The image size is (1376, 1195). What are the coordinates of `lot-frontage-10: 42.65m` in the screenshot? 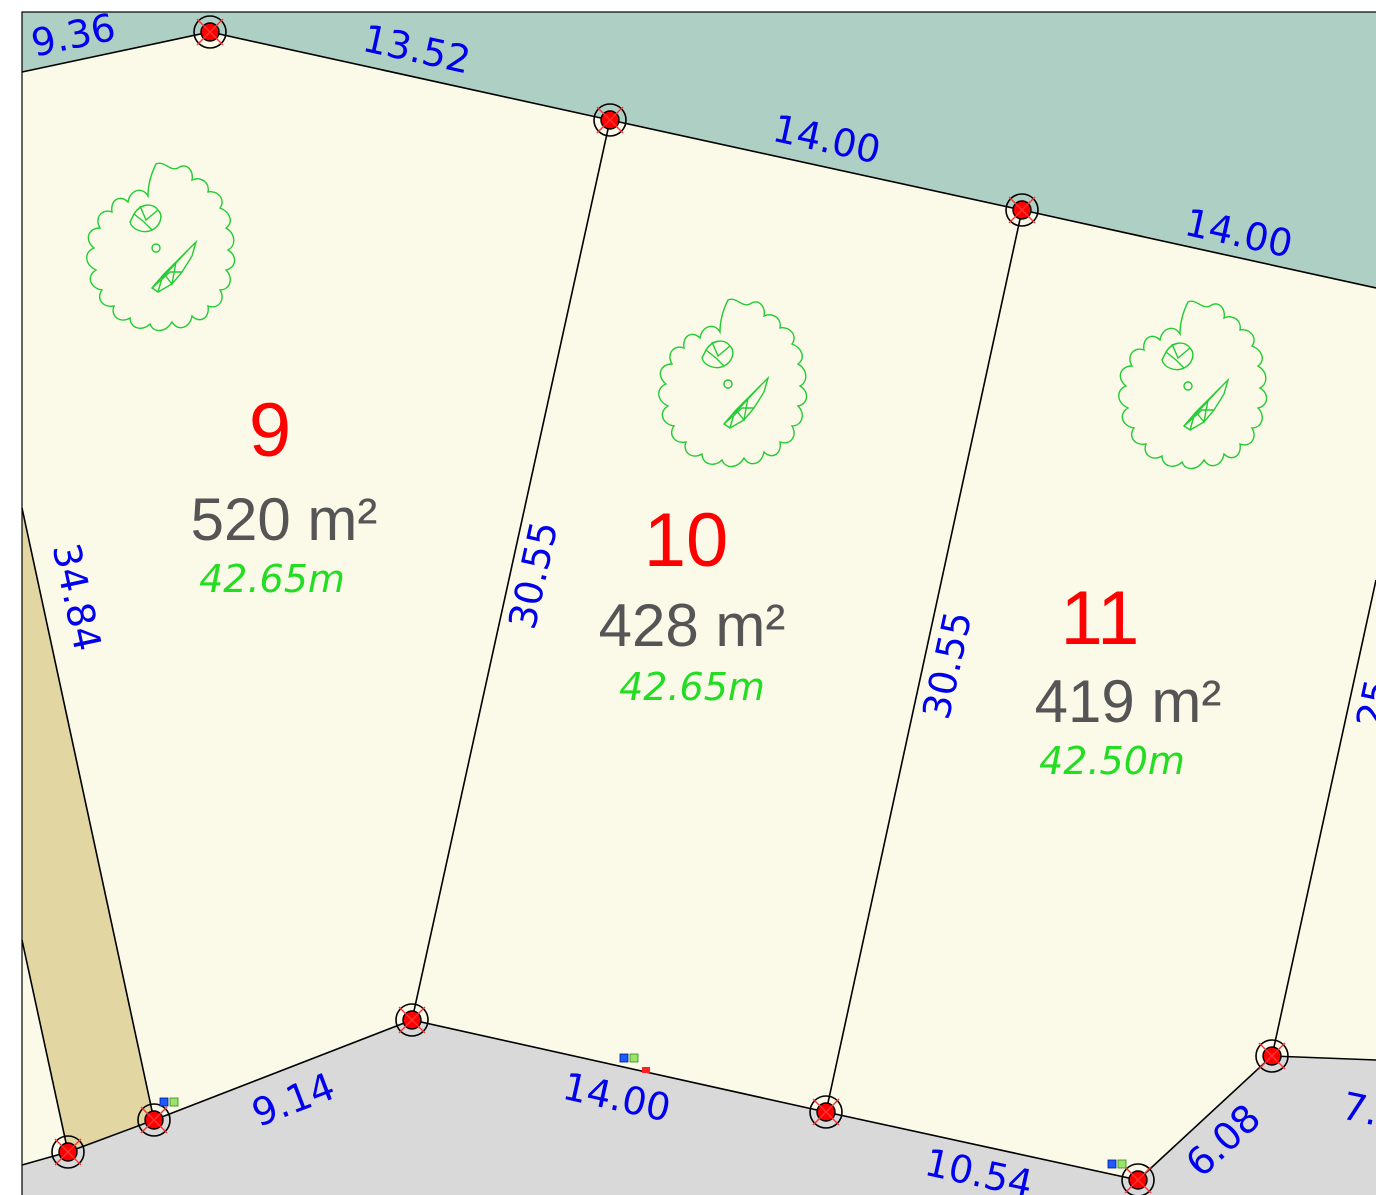 It's located at (692, 687).